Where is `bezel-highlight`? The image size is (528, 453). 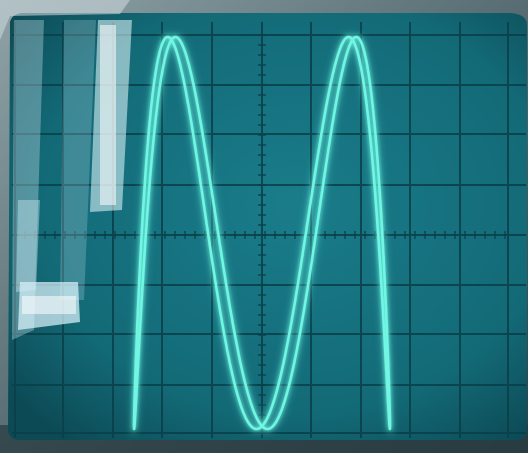
bezel-highlight is located at coordinates (65, 20).